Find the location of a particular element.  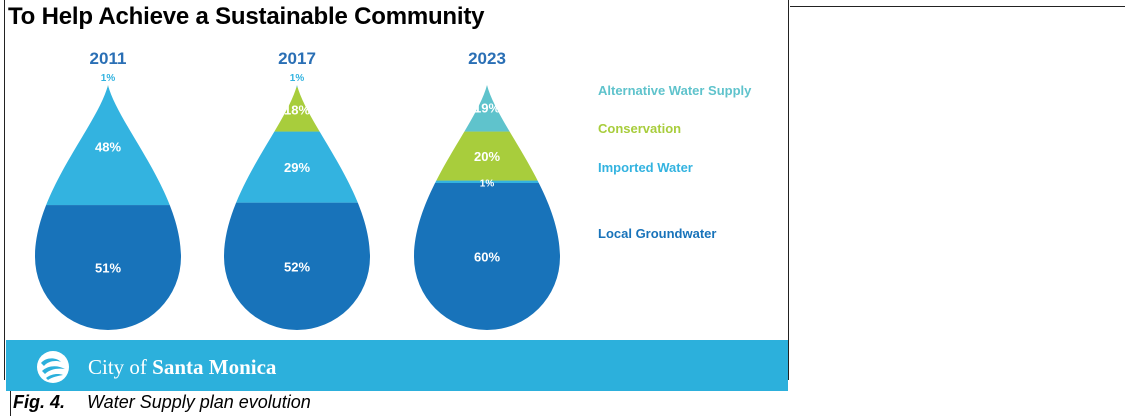

band-local-groundwater-2011 is located at coordinates (108, 267).